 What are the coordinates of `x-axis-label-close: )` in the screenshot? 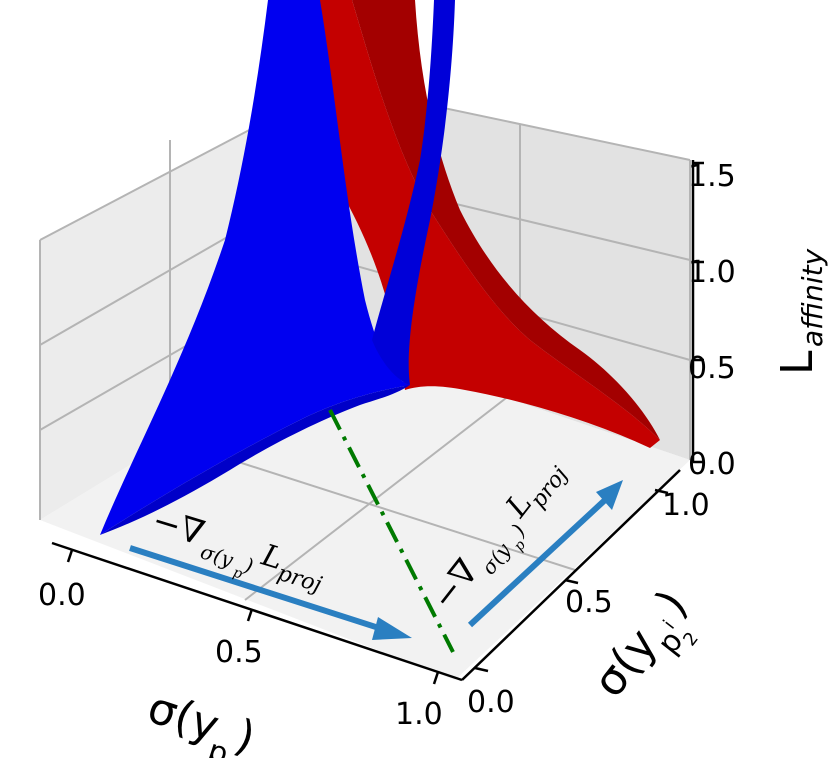 It's located at (245, 734).